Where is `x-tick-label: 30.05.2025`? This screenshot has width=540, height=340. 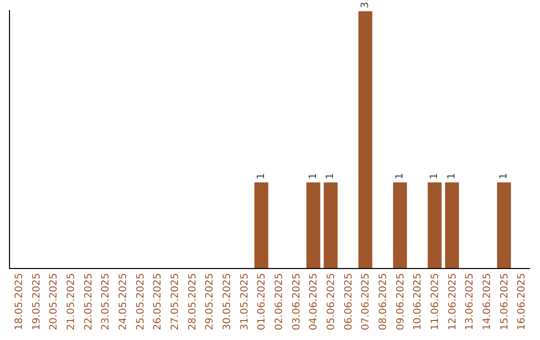
x-tick-label: 30.05.2025 is located at coordinates (227, 301).